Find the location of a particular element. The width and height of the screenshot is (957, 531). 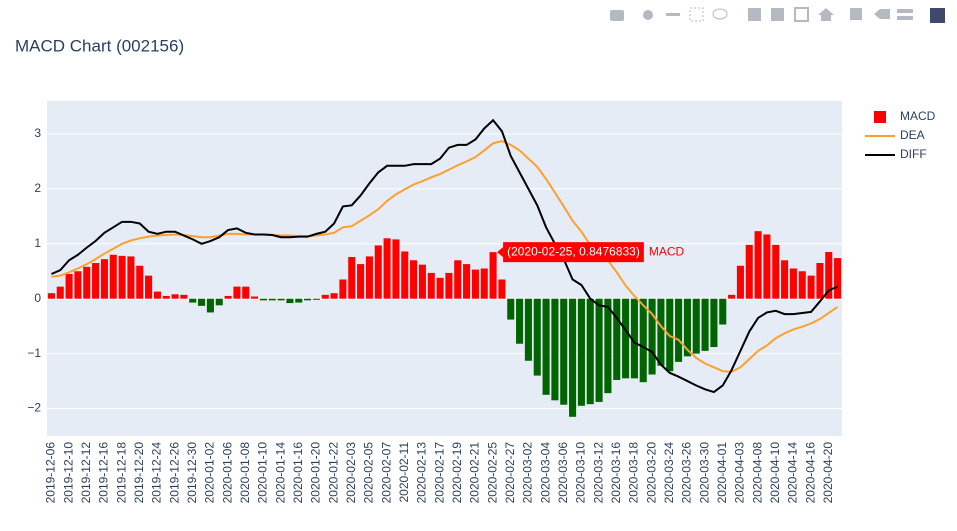

x-tick-label: 2020-02-17 is located at coordinates (439, 473).